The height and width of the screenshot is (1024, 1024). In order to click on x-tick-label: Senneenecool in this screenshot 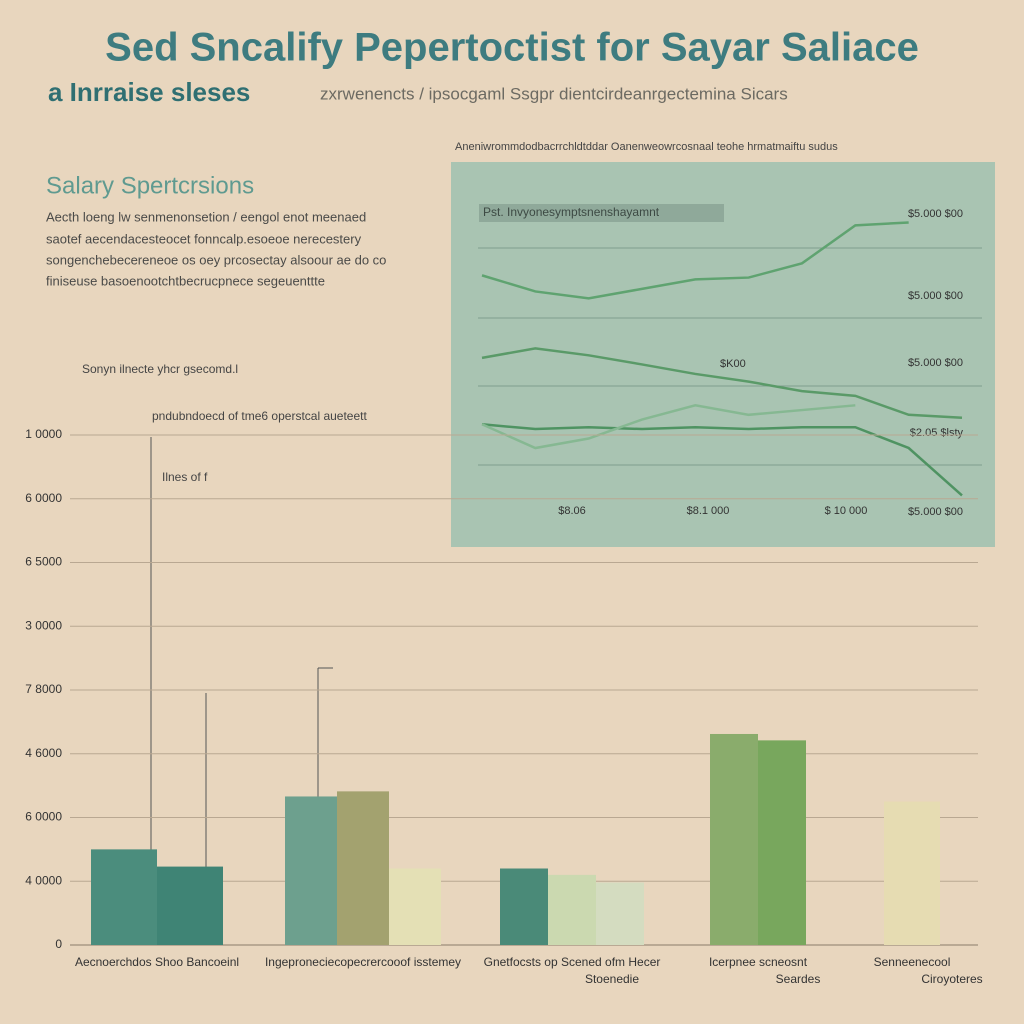, I will do `click(912, 962)`.